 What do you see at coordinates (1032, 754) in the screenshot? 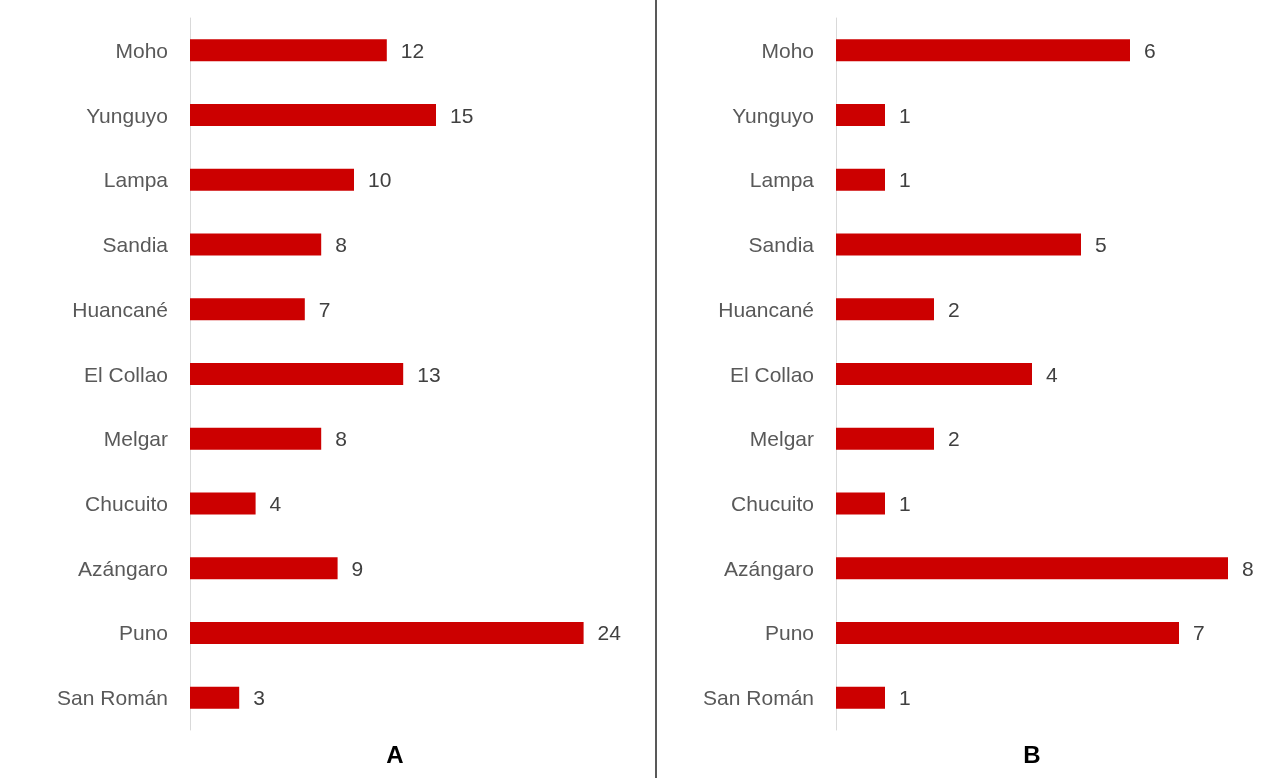
I see `x-axis-title: B` at bounding box center [1032, 754].